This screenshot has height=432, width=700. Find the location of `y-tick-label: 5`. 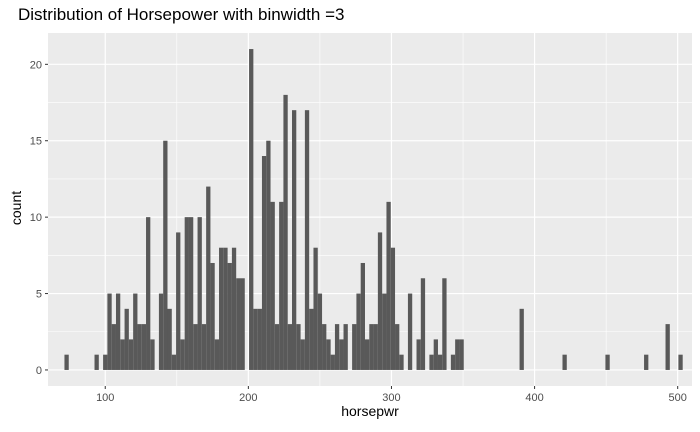

y-tick-label: 5 is located at coordinates (39, 295).